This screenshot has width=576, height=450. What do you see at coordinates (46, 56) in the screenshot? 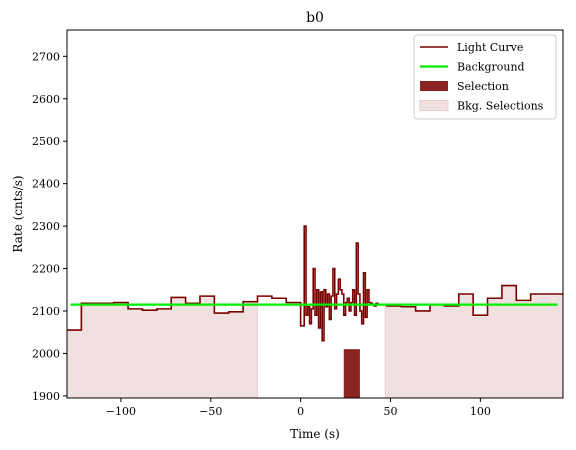
I see `y-tick-label: 2700` at bounding box center [46, 56].